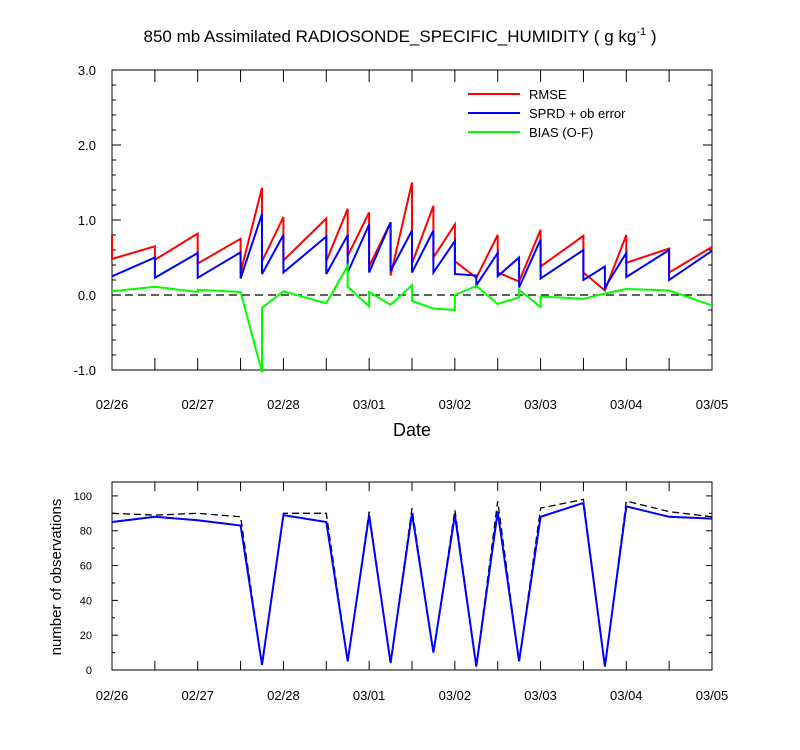 Image resolution: width=800 pixels, height=750 pixels. I want to click on bias-line, so click(412, 317).